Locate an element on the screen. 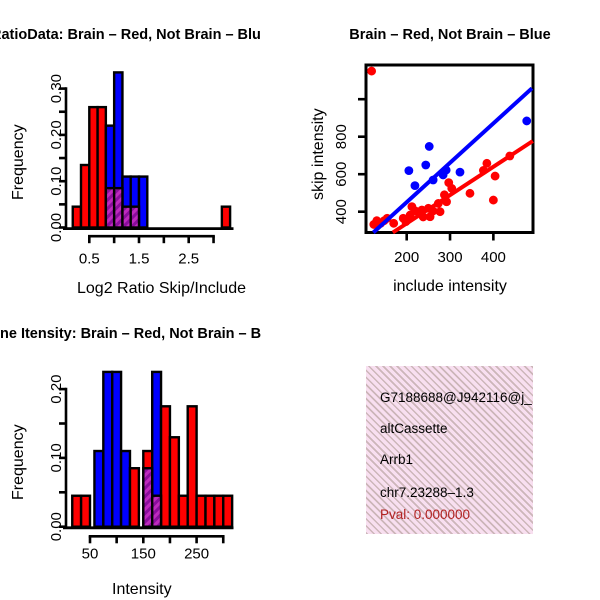 This screenshot has height=600, width=600. intensity-histogram-title: ne Itensity: Brain – Red, Not Brain – B is located at coordinates (131, 334).